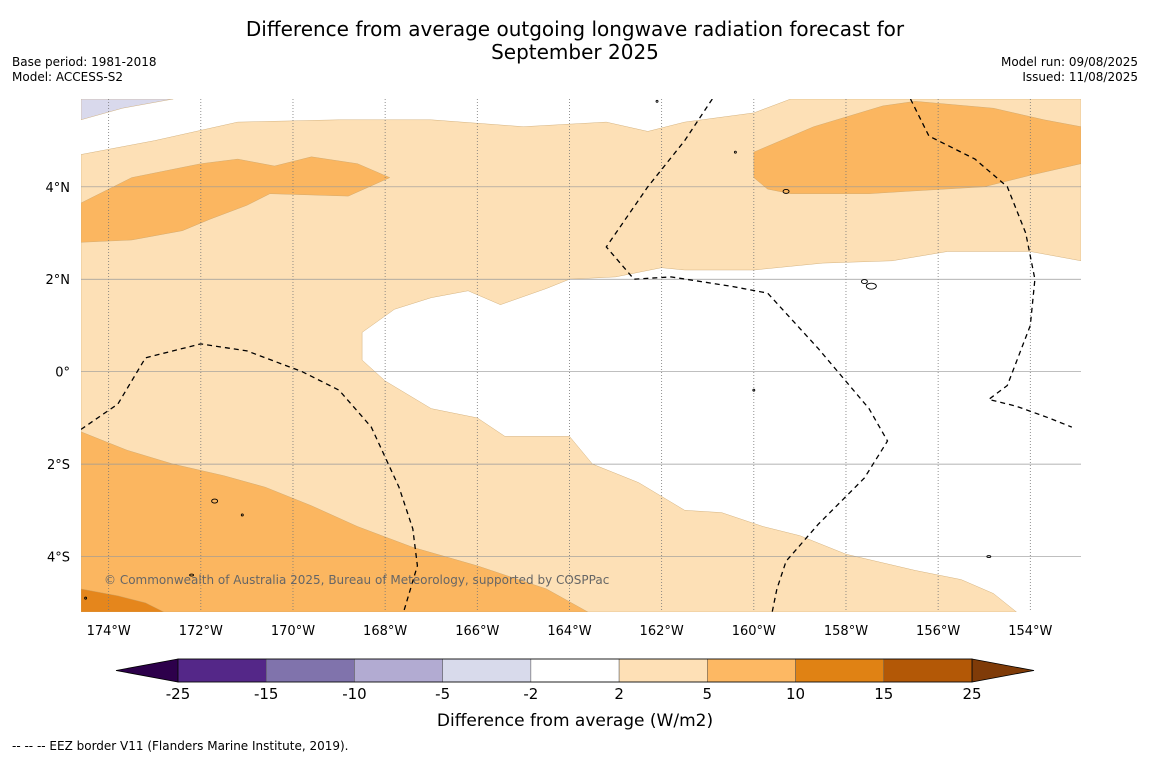  Describe the element at coordinates (795, 694) in the screenshot. I see `colorbar-tick-label: 10` at that location.